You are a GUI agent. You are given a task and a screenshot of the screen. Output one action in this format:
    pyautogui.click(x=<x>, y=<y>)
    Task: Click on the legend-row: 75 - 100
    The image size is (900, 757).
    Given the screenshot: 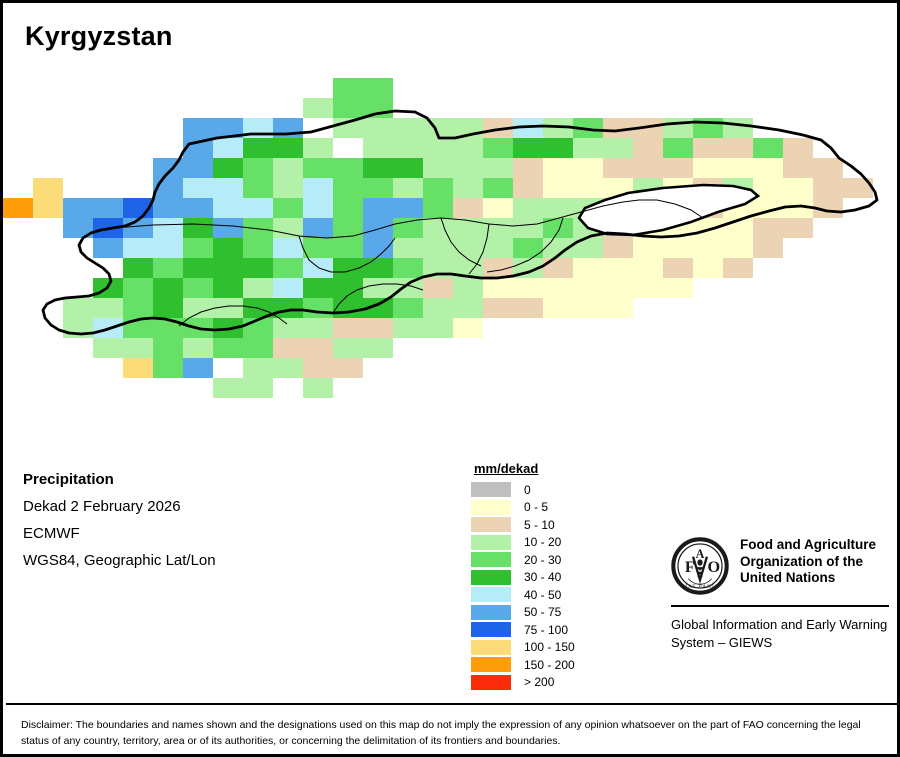 What is the action you would take?
    pyautogui.click(x=536, y=630)
    